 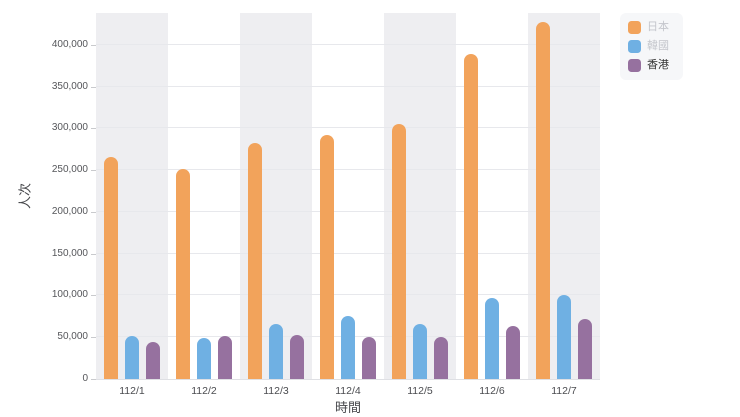 What do you see at coordinates (72, 337) in the screenshot?
I see `y-tick-label: 50,000` at bounding box center [72, 337].